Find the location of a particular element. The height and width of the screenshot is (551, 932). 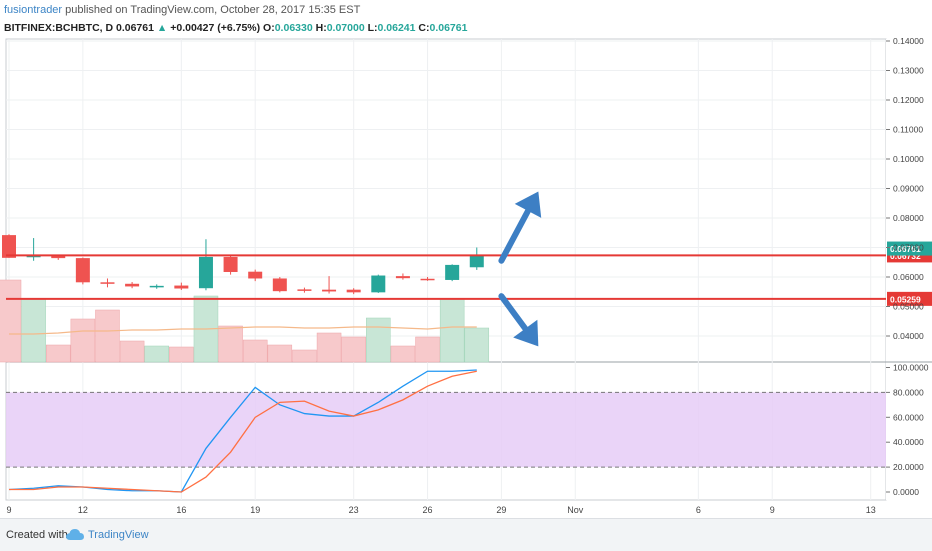

arrow-up-icon is located at coordinates (514, 235).